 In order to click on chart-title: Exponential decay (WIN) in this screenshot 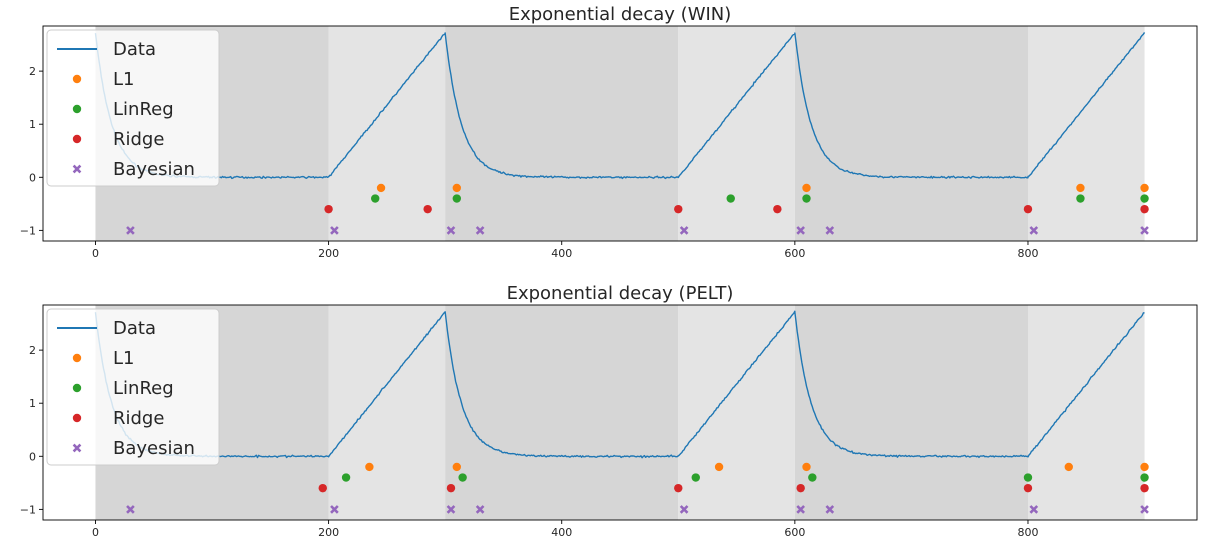, I will do `click(620, 14)`.